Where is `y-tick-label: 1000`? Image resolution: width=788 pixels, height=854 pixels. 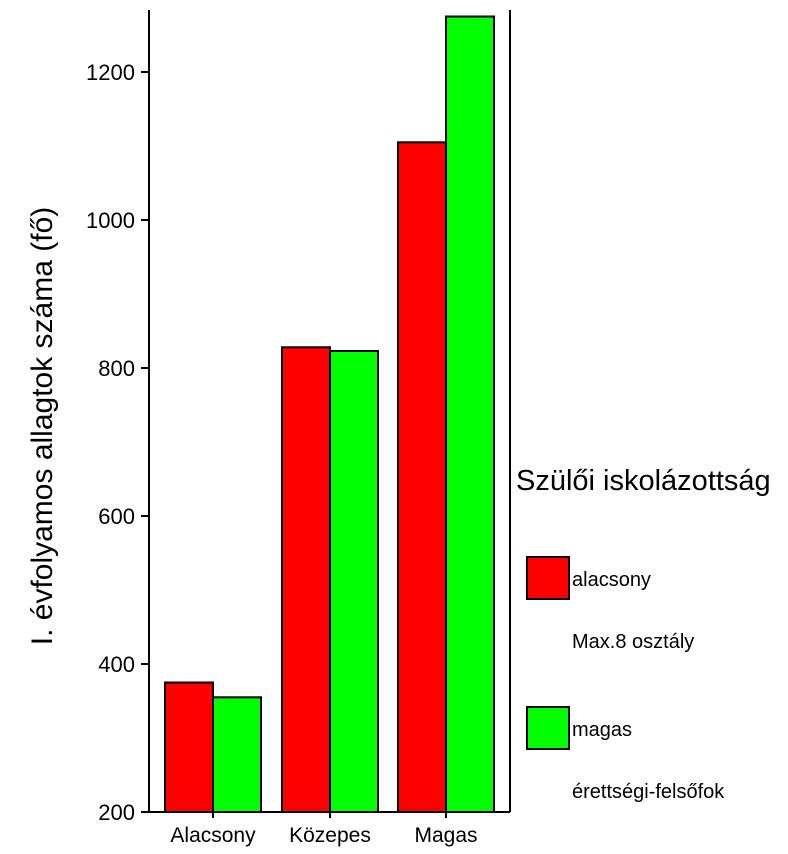
y-tick-label: 1000 is located at coordinates (110, 220).